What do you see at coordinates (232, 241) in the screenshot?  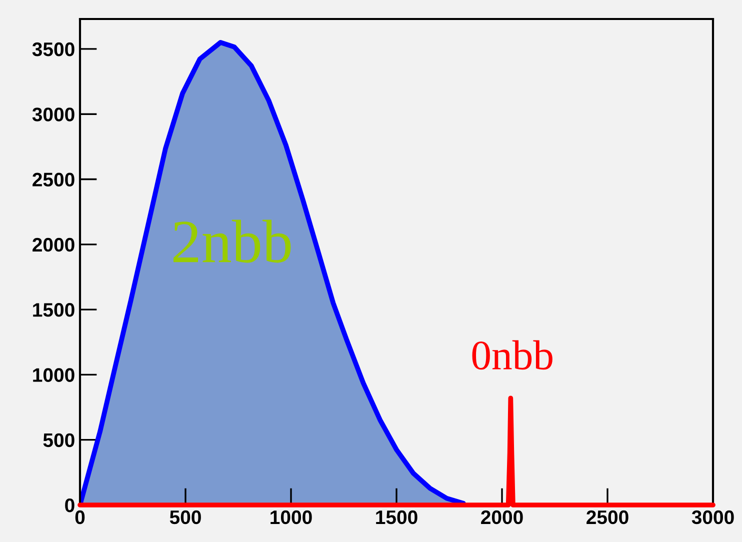 I see `annotation: 2nbb` at bounding box center [232, 241].